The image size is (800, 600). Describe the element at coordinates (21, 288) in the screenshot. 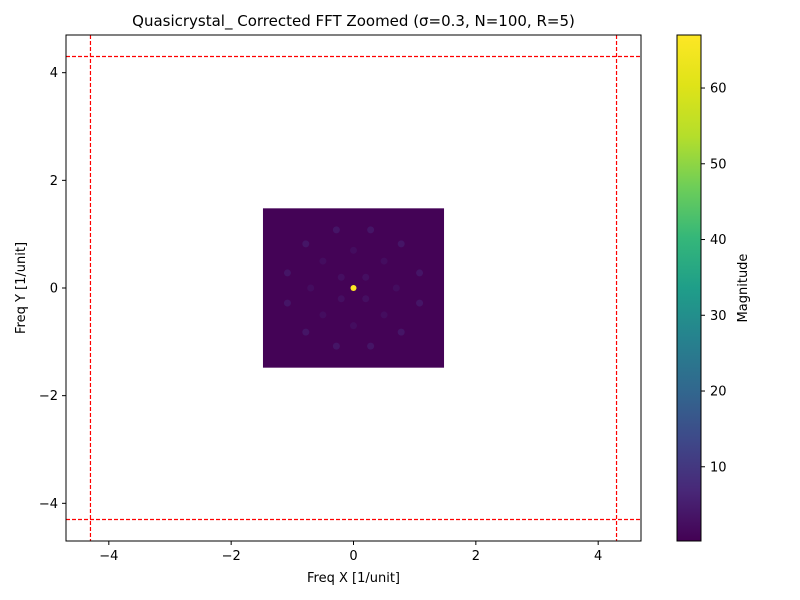

I see `y-axis-label: Freq Y [1/unit]` at that location.